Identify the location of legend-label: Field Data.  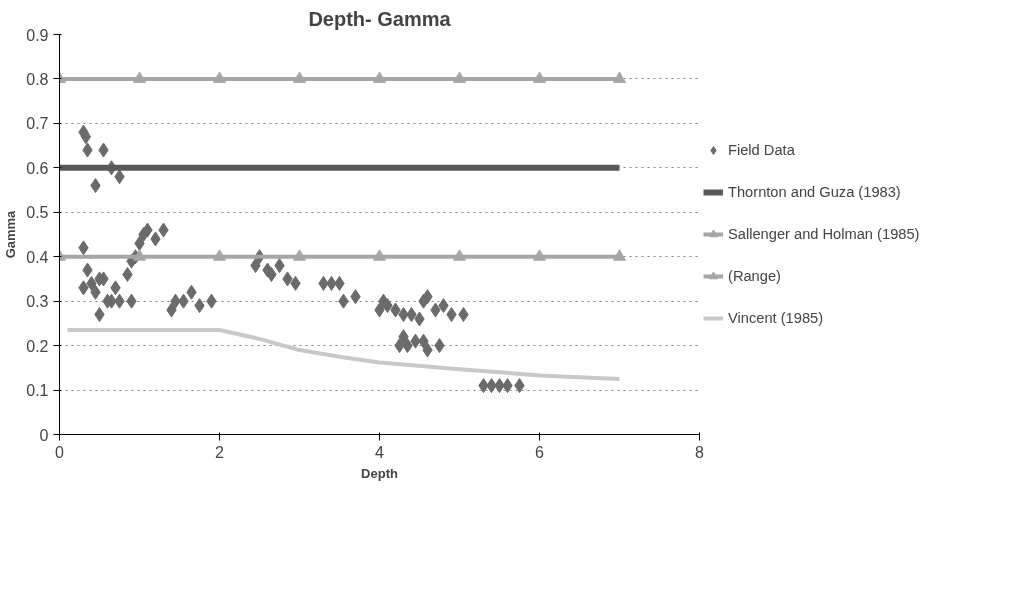
(761, 150).